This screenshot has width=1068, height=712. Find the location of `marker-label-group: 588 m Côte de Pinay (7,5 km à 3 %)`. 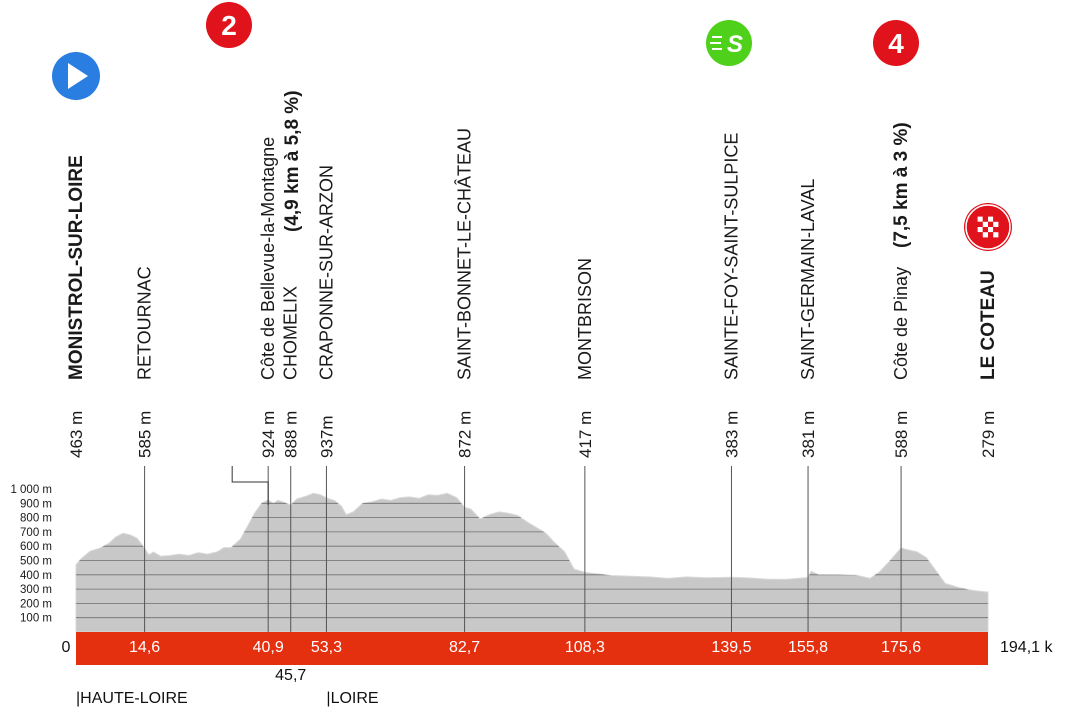

marker-label-group: 588 m Côte de Pinay (7,5 km à 3 %) is located at coordinates (901, 290).